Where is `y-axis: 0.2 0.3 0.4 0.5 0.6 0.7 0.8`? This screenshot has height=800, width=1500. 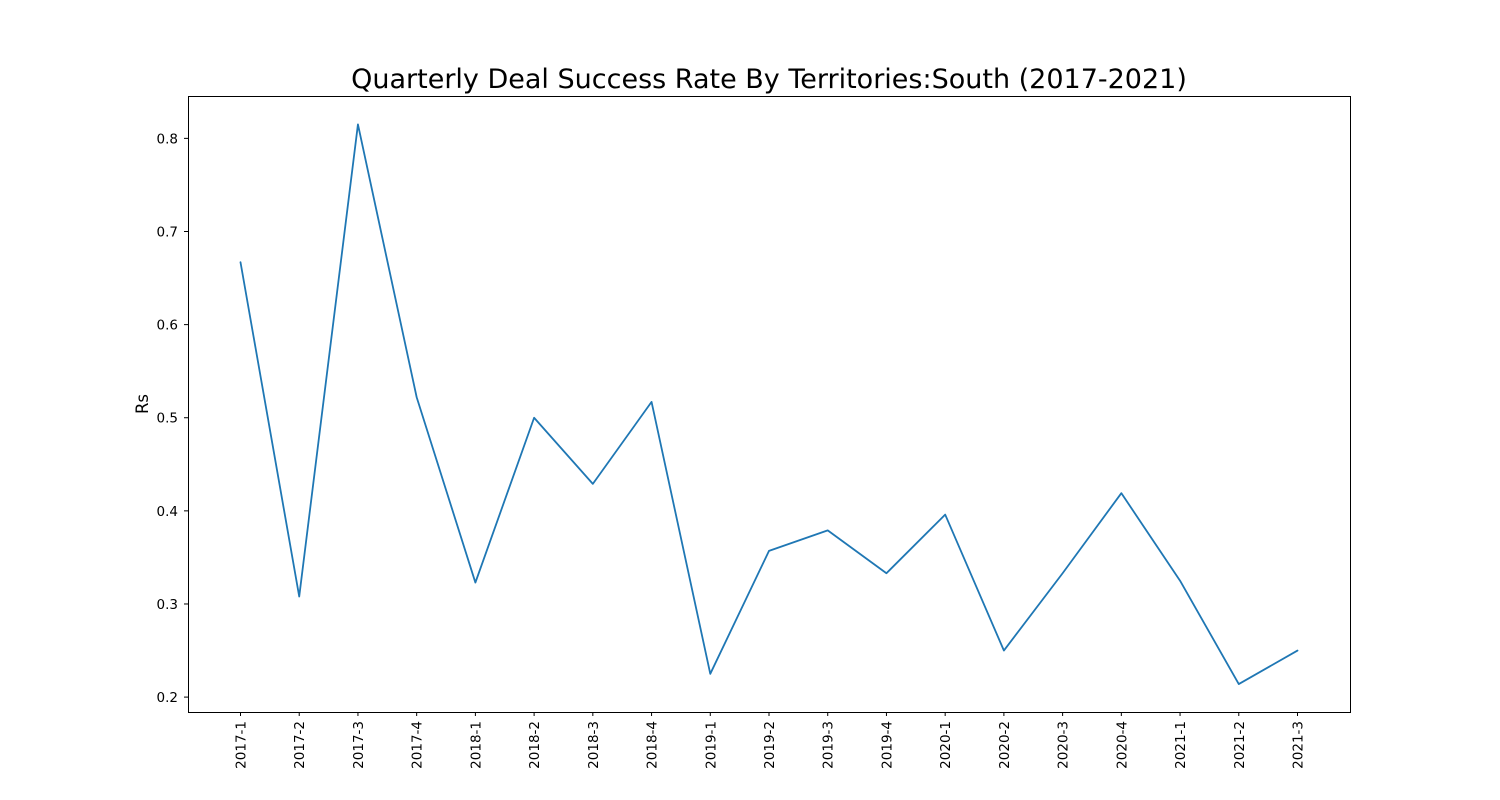
y-axis: 0.2 0.3 0.4 0.5 0.6 0.7 0.8 is located at coordinates (172, 418).